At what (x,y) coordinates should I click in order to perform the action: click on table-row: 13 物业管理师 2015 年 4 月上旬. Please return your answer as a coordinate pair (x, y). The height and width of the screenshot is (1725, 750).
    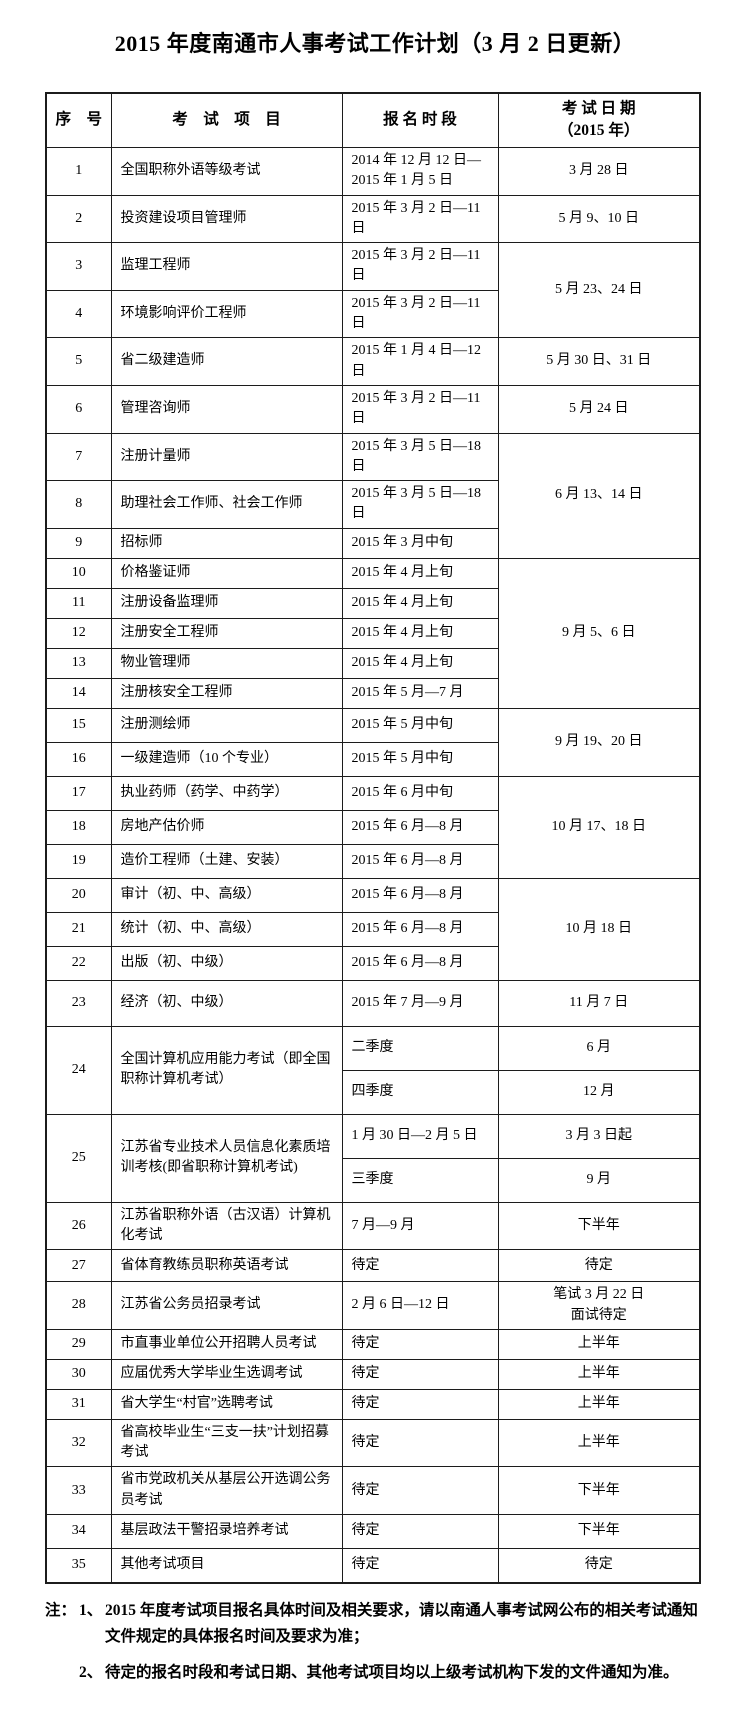
    Looking at the image, I should click on (372, 663).